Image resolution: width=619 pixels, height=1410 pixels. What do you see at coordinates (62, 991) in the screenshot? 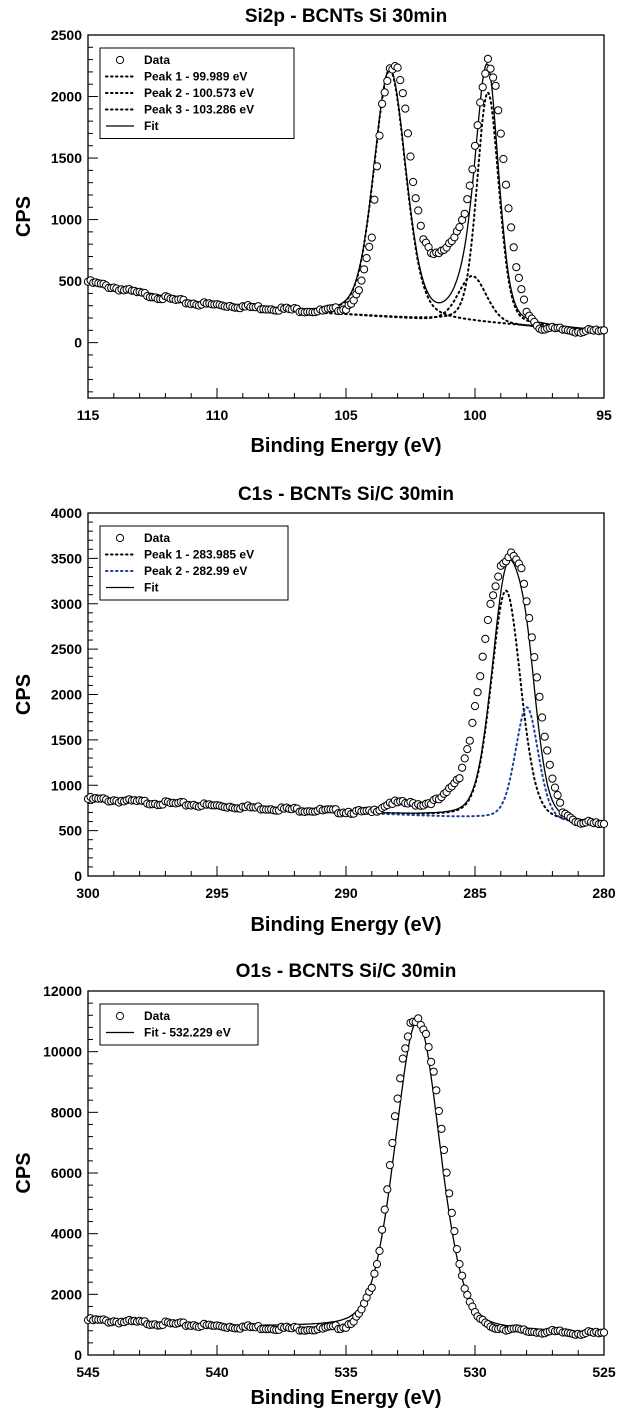
I see `y-tick-label: 12000` at bounding box center [62, 991].